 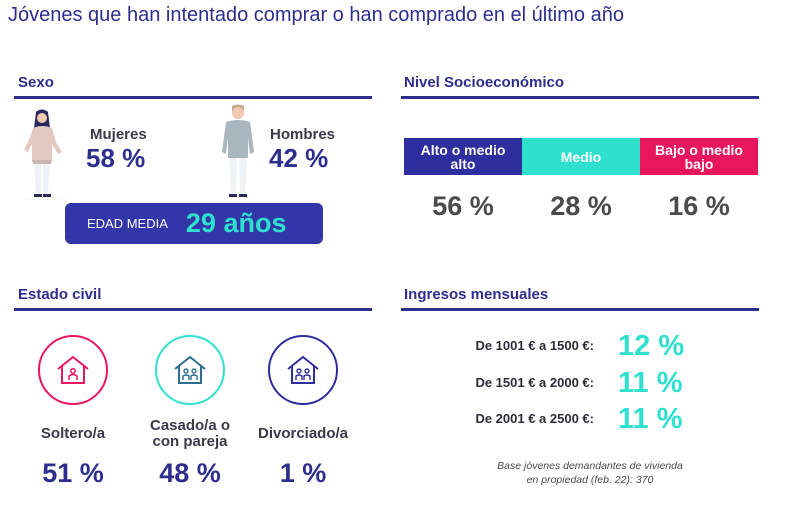 What do you see at coordinates (190, 433) in the screenshot?
I see `civil-couple-label: Casado/a o con pareja` at bounding box center [190, 433].